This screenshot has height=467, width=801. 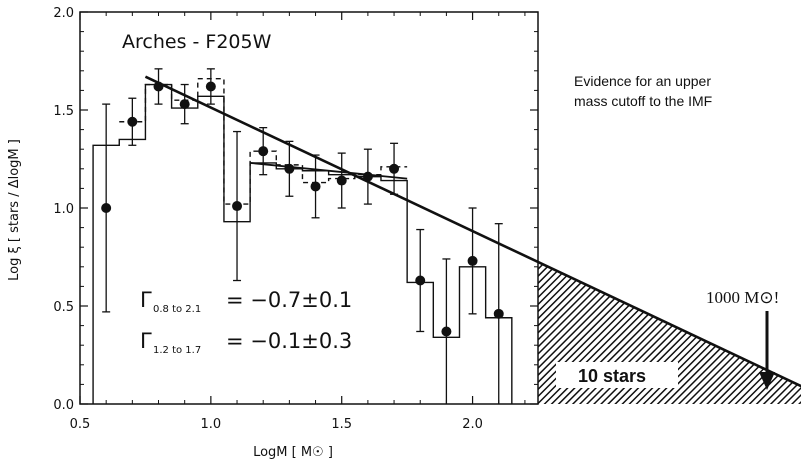 I want to click on mass-arrow-head, so click(x=767, y=381).